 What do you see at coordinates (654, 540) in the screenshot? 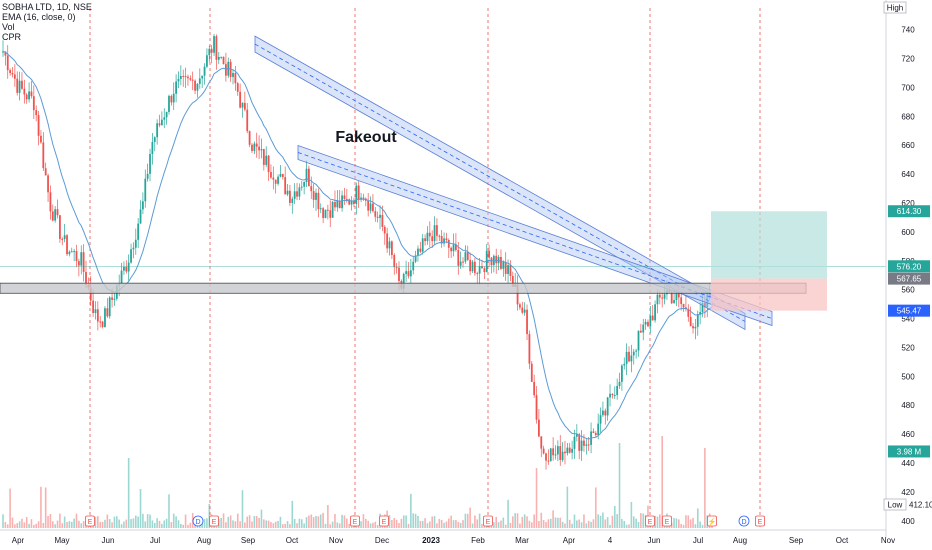
I see `x-tick-label-14: Jun` at bounding box center [654, 540].